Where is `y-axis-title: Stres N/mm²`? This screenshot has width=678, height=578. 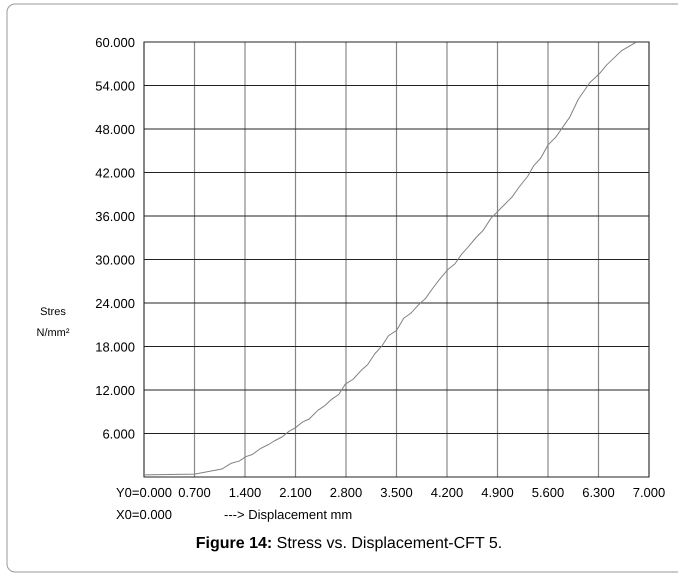
y-axis-title: Stres N/mm² is located at coordinates (53, 322).